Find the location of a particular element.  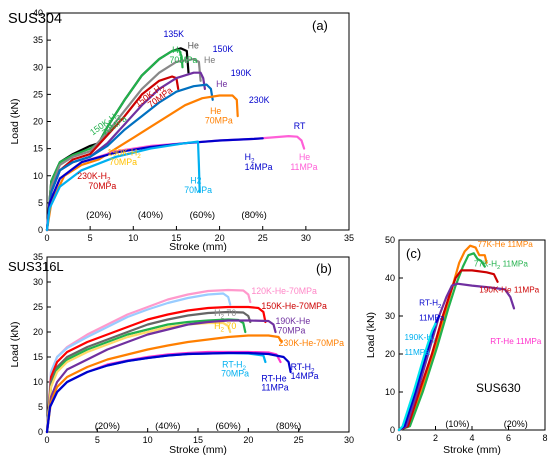

annotation-text: 14MPa is located at coordinates (259, 167).